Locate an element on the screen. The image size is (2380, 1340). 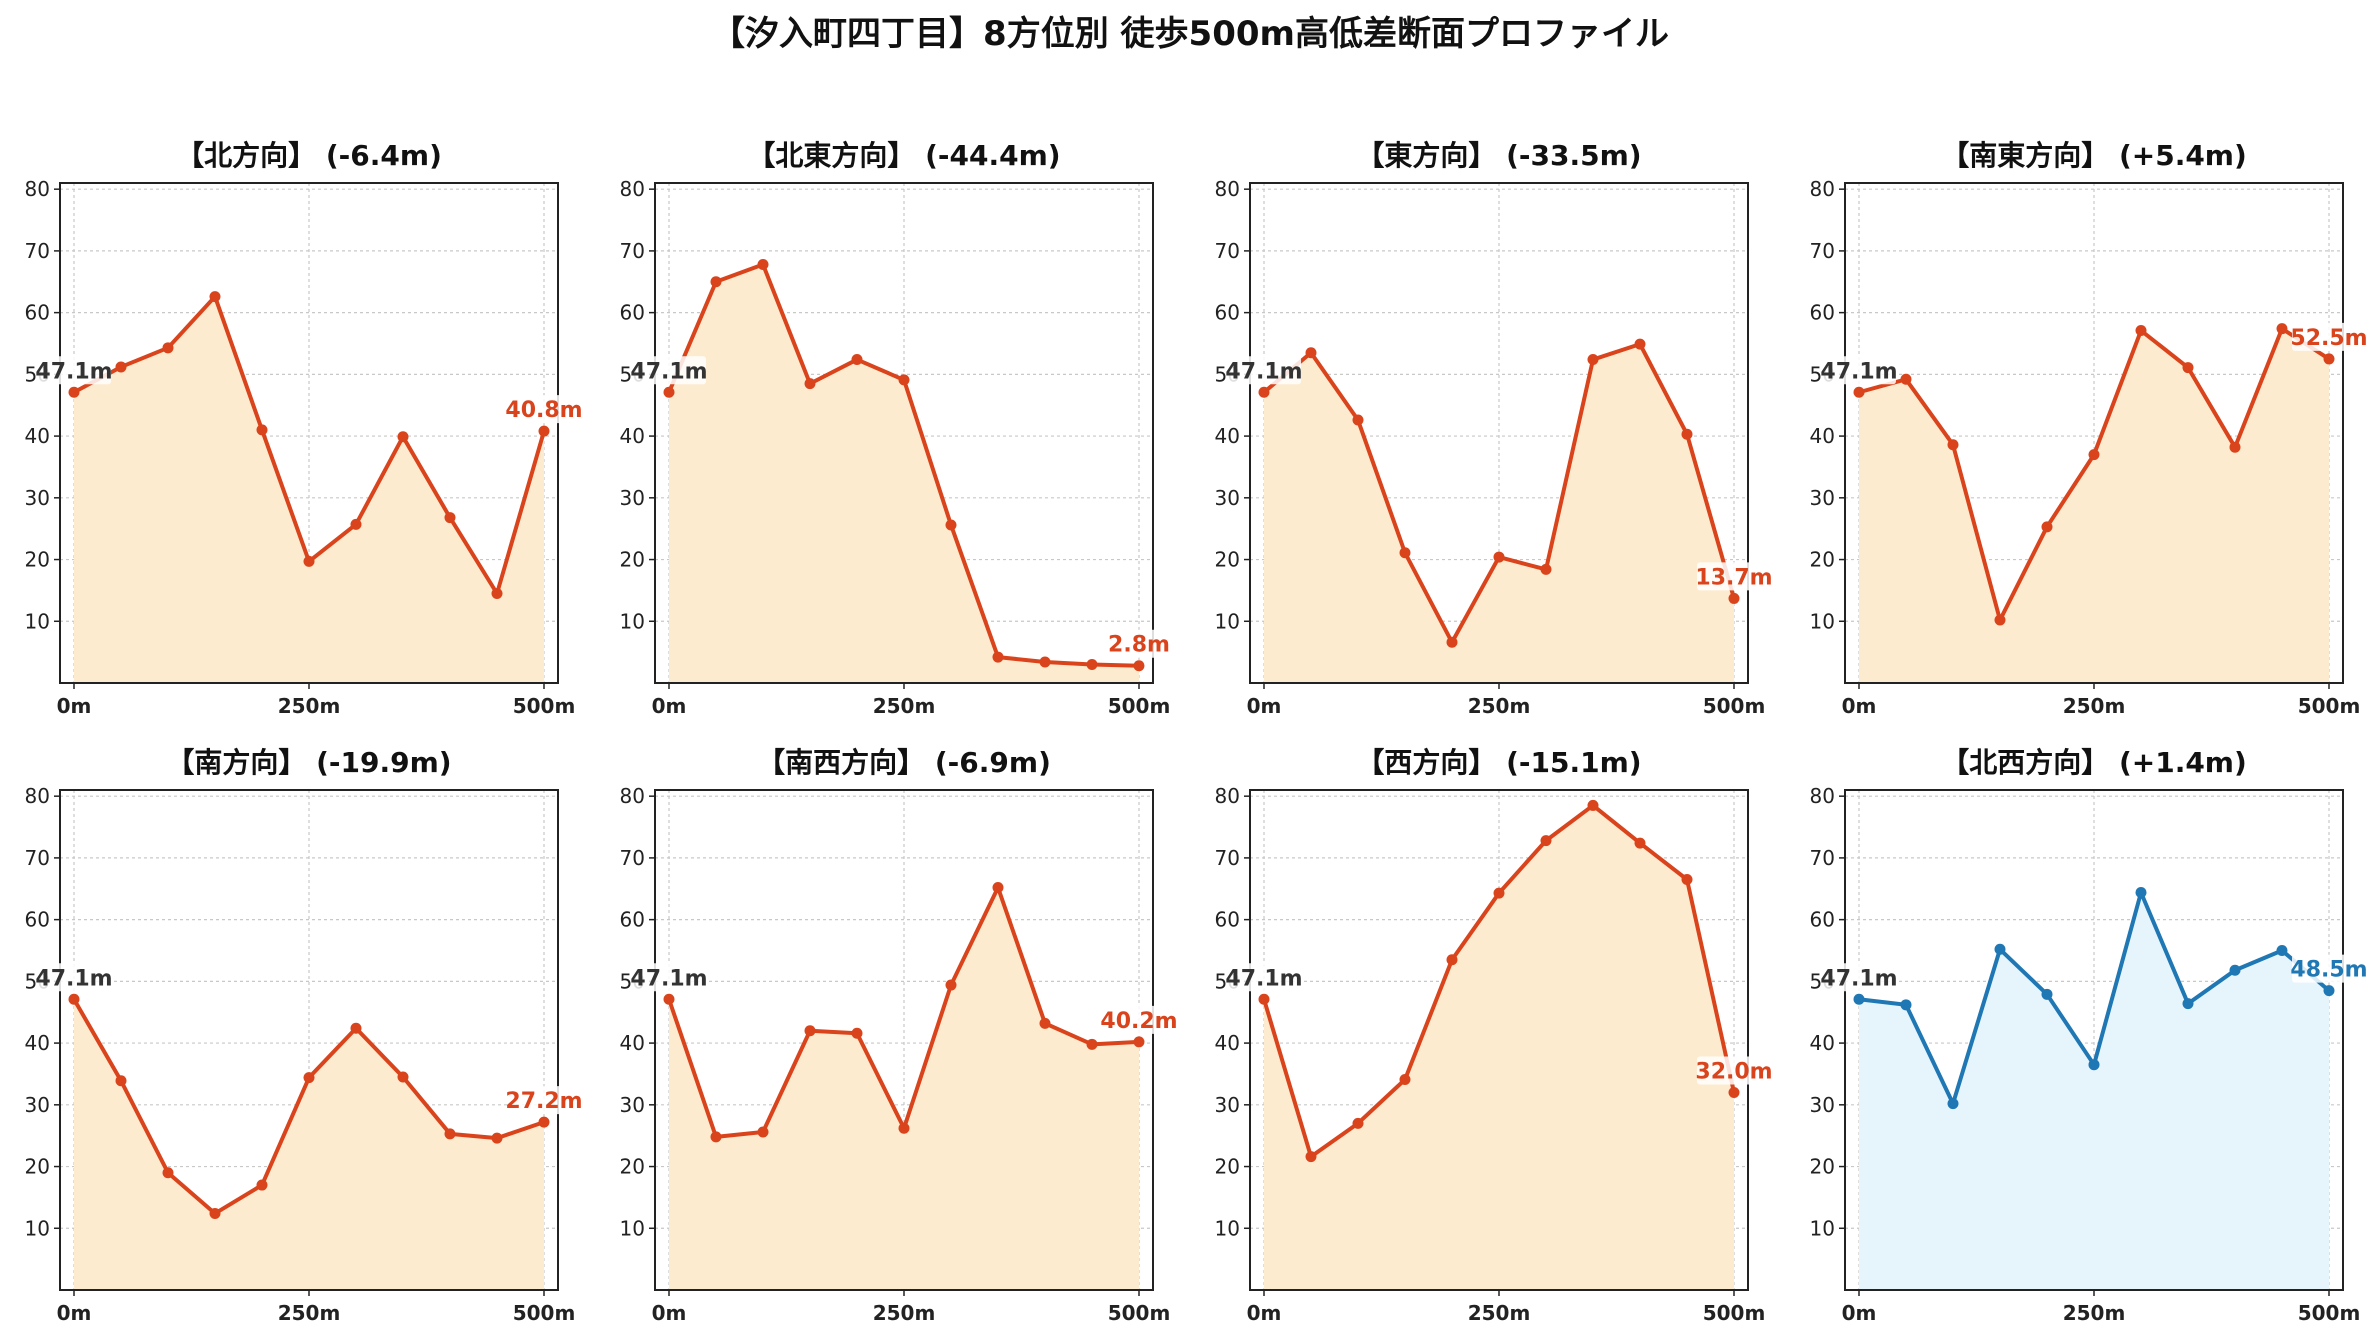
end-elevation-label: 40.8m is located at coordinates (543, 410).